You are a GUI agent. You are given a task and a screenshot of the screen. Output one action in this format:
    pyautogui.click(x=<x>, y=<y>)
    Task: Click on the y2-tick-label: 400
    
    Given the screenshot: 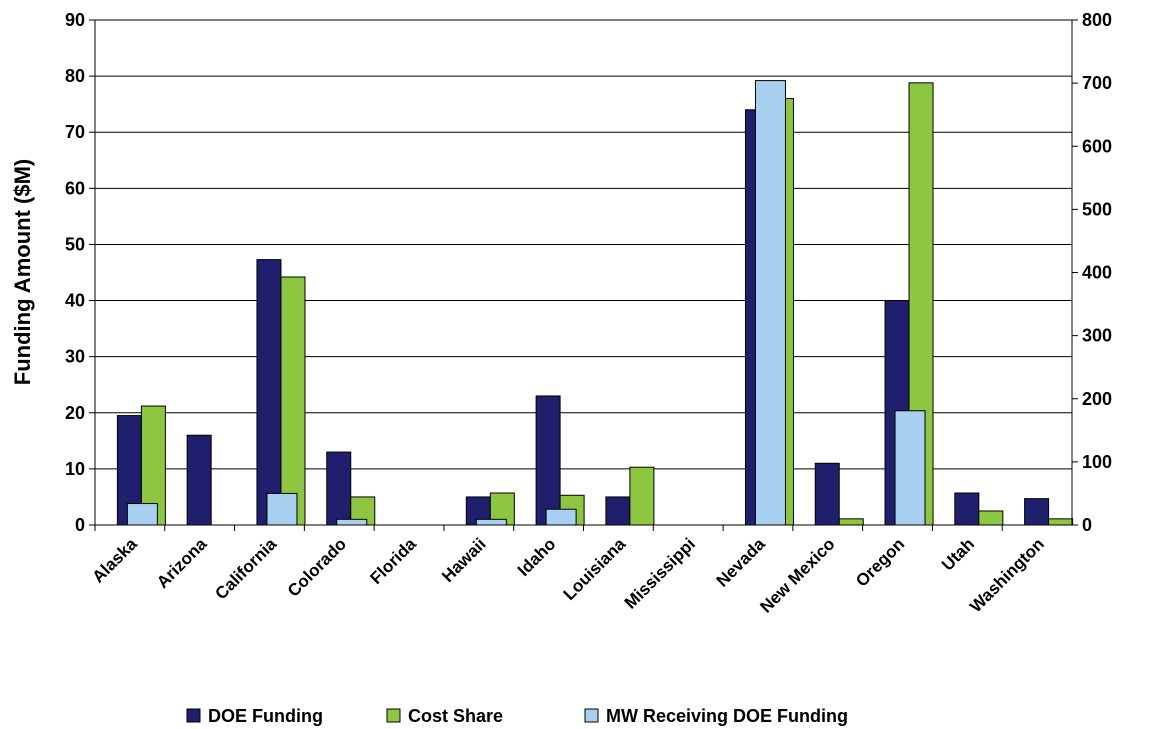 What is the action you would take?
    pyautogui.click(x=1097, y=273)
    